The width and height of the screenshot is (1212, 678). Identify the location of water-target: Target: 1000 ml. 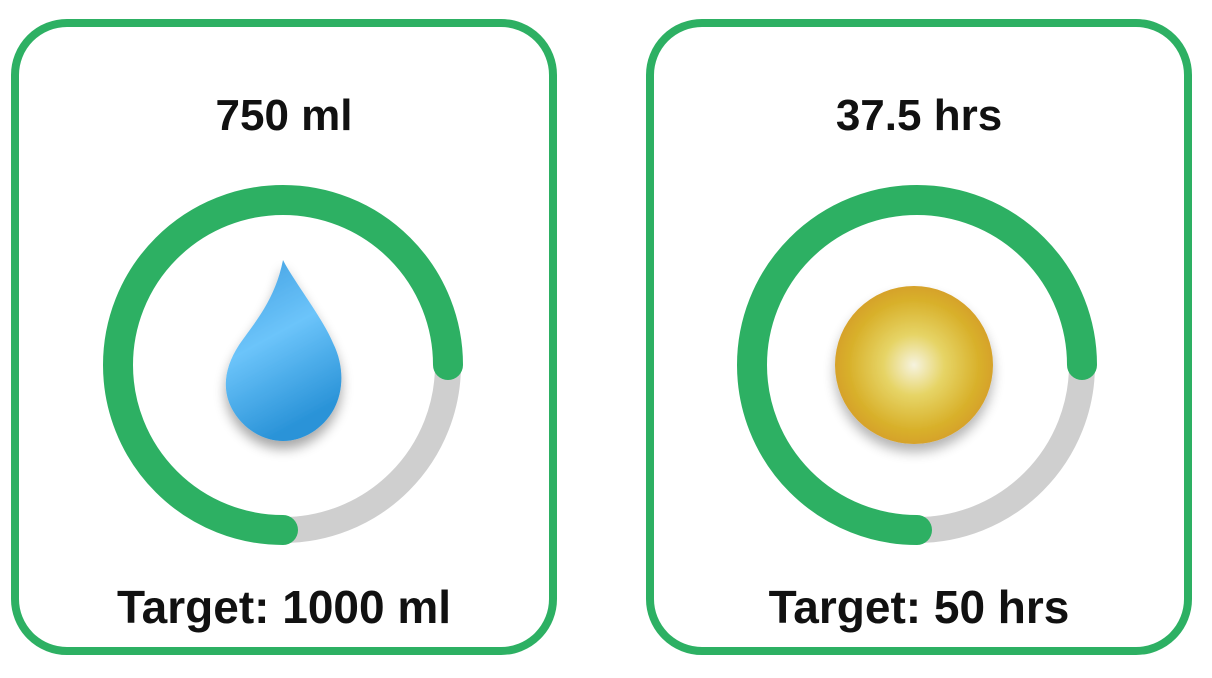
(284, 607).